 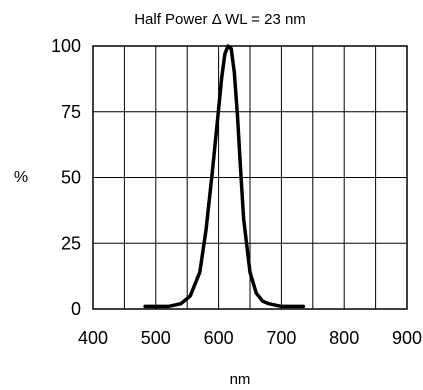 What do you see at coordinates (240, 379) in the screenshot?
I see `x-axis-label: nm` at bounding box center [240, 379].